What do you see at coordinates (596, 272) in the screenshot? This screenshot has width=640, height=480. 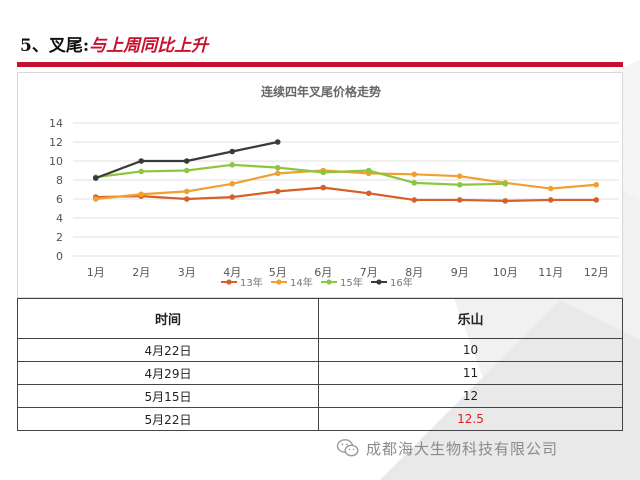 I see `x-tick-label: 12月` at bounding box center [596, 272].